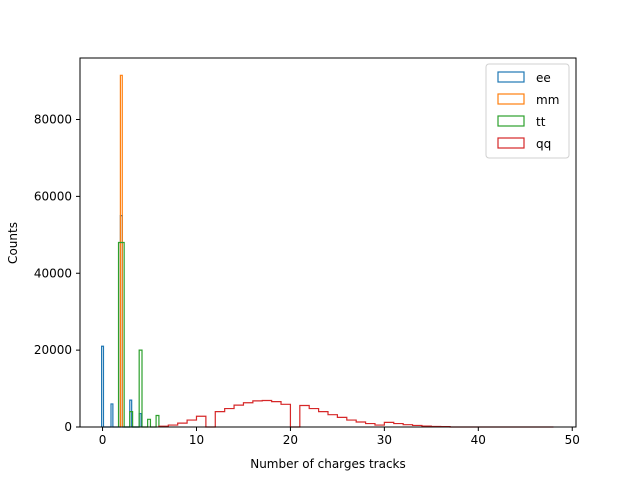 Image resolution: width=640 pixels, height=480 pixels. I want to click on series-tt-histogram, so click(138, 334).